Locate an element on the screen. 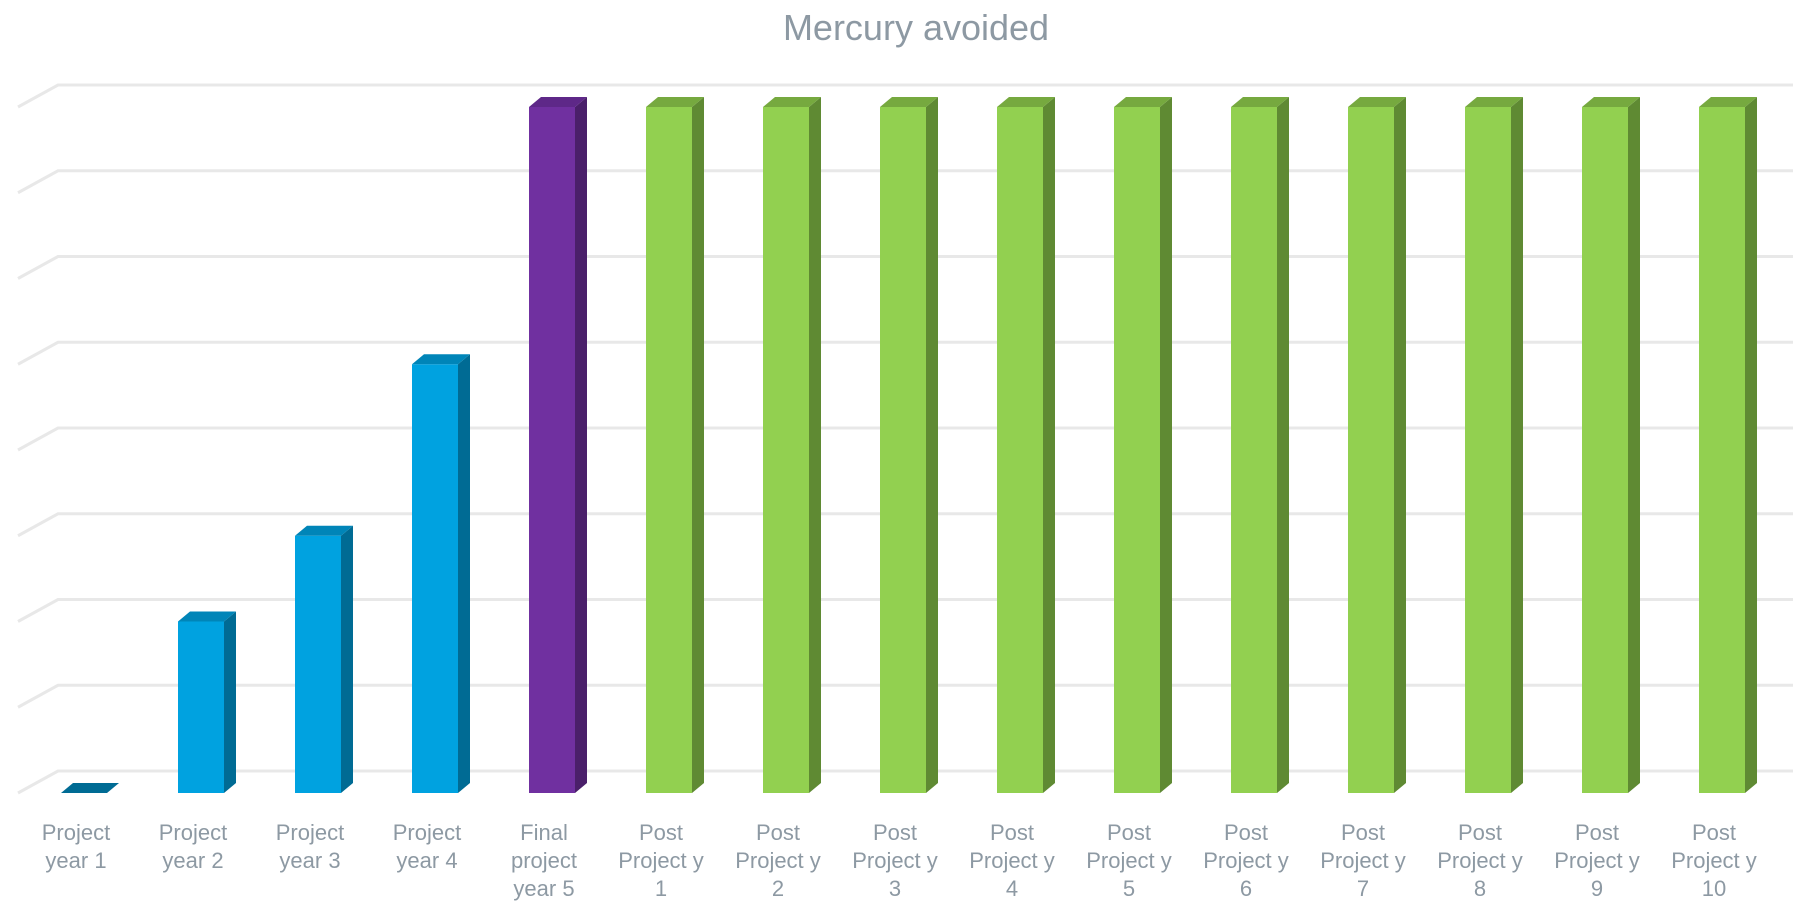  x-tick-label: Project year 3 is located at coordinates (310, 846).